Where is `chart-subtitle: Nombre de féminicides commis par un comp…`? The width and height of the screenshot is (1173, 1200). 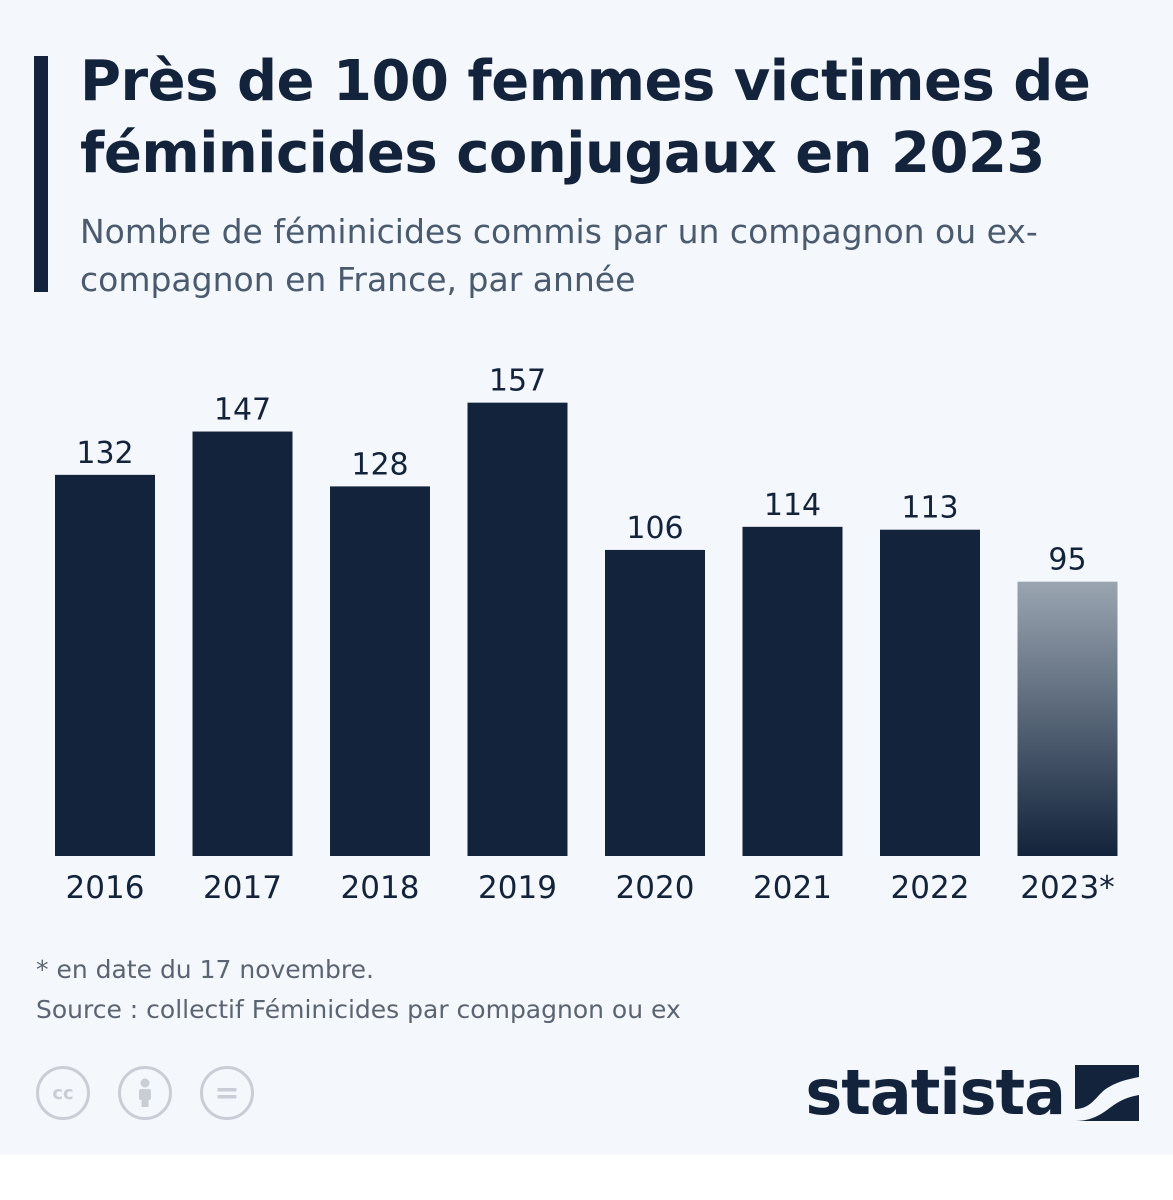
chart-subtitle: Nombre de féminicides commis par un comp… is located at coordinates (559, 255).